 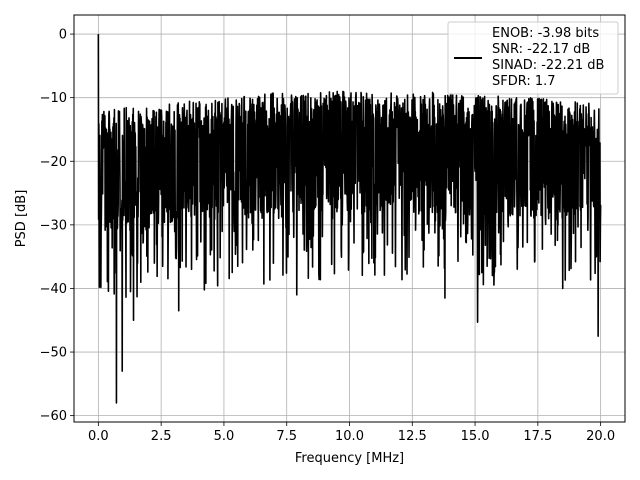 I want to click on x-tick-label: 5.0, so click(x=224, y=436).